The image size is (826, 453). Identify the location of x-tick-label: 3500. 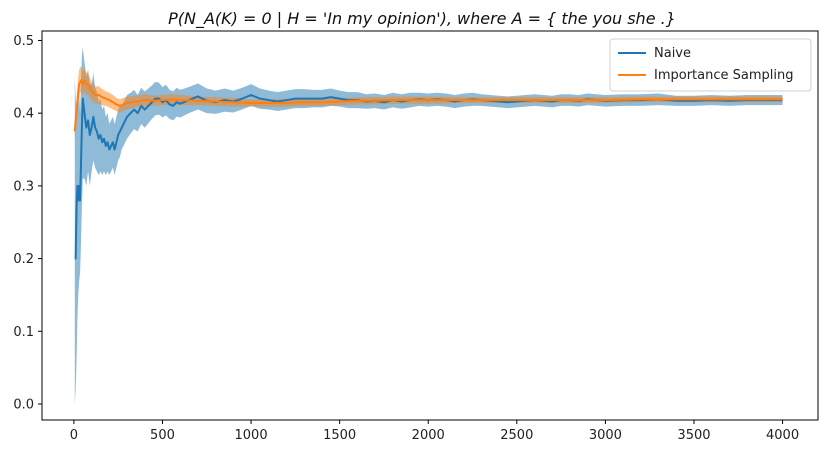
(693, 435).